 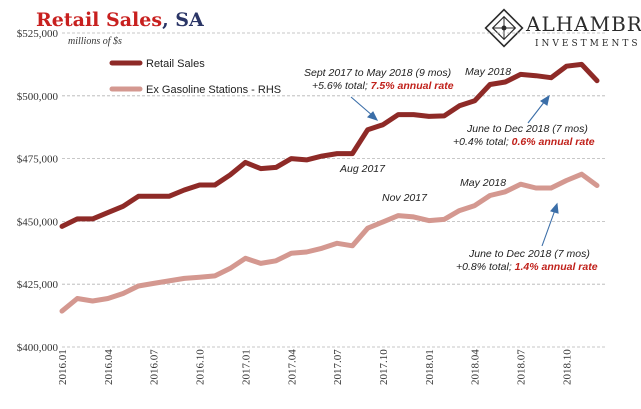 I want to click on y-tick-label: $475,000, so click(x=38, y=160).